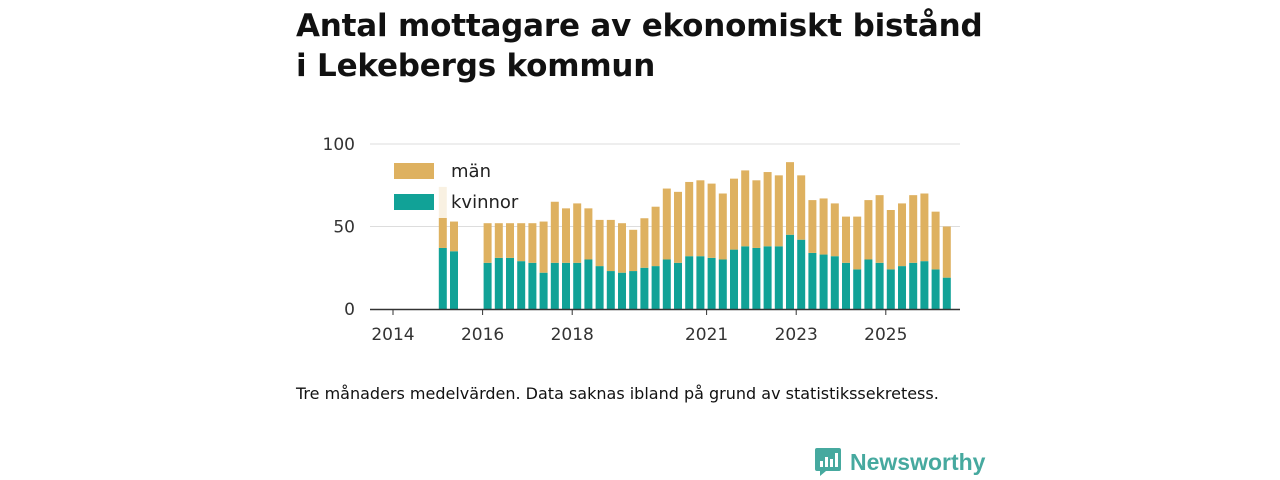  I want to click on y-tick-label: 100, so click(339, 145).